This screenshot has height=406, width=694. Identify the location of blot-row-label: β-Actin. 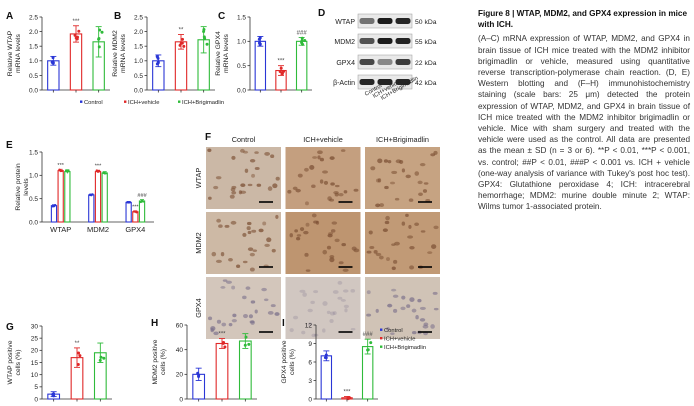
(344, 83).